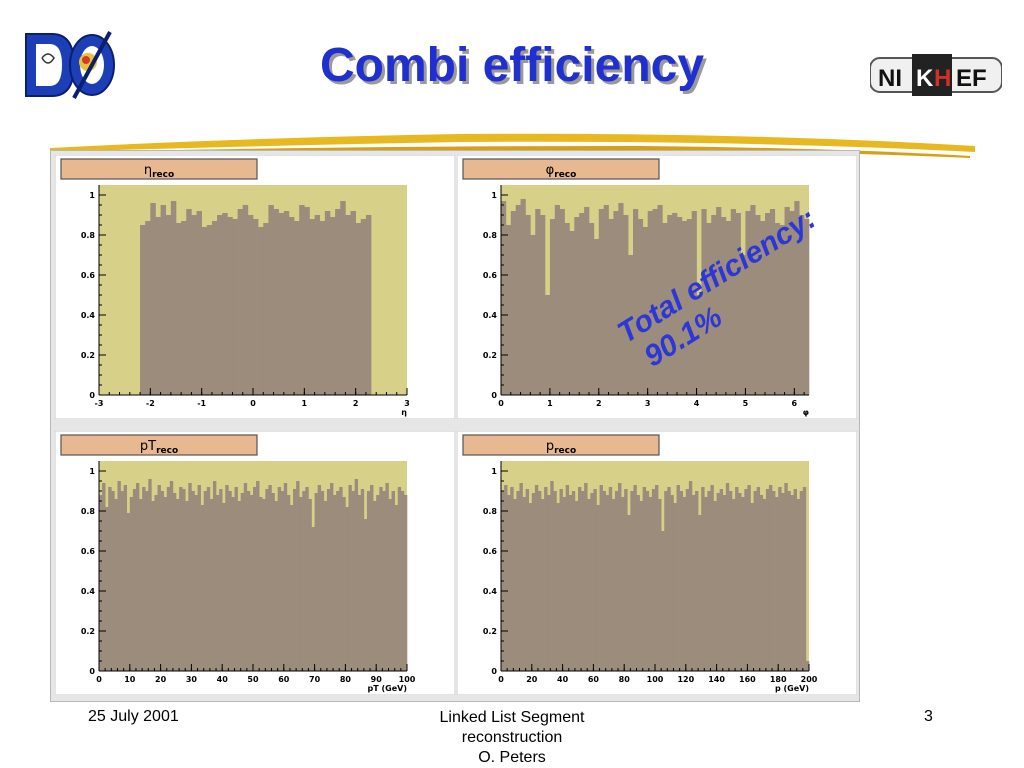 Image resolution: width=1024 pixels, height=768 pixels. What do you see at coordinates (159, 171) in the screenshot?
I see `plot-title: ηreco` at bounding box center [159, 171].